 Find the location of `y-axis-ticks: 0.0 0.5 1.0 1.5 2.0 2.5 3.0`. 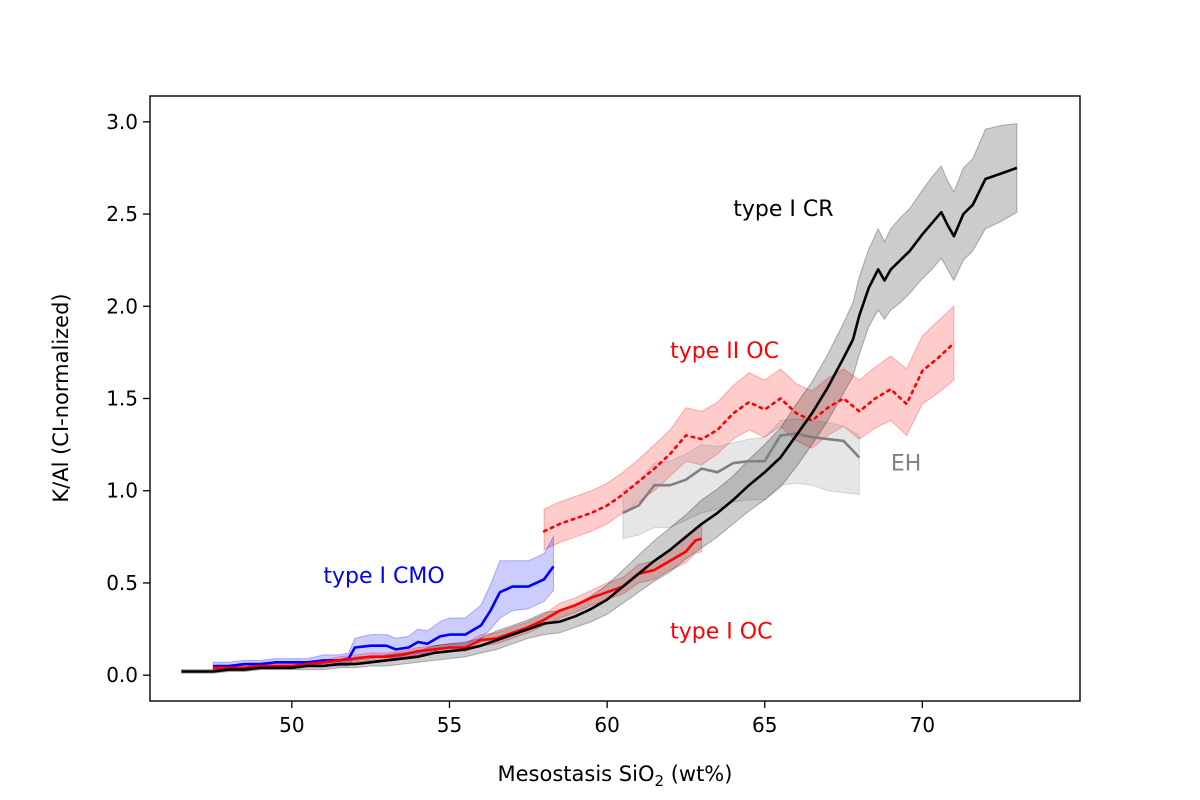

y-axis-ticks: 0.0 0.5 1.0 1.5 2.0 2.5 3.0 is located at coordinates (128, 398).